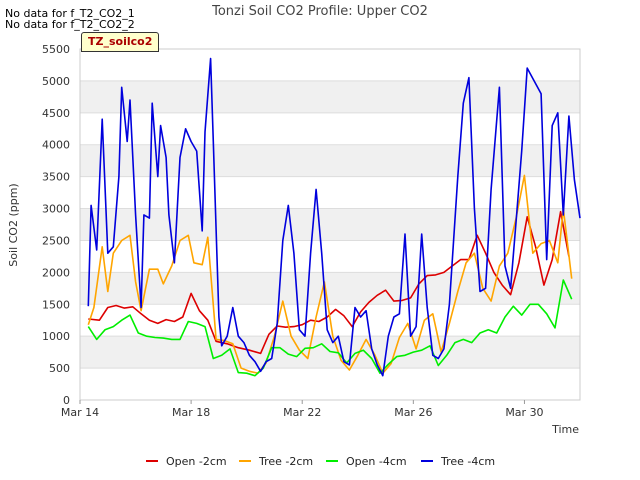 The image size is (640, 480). I want to click on x-tick-label: Mar 18, so click(191, 412).